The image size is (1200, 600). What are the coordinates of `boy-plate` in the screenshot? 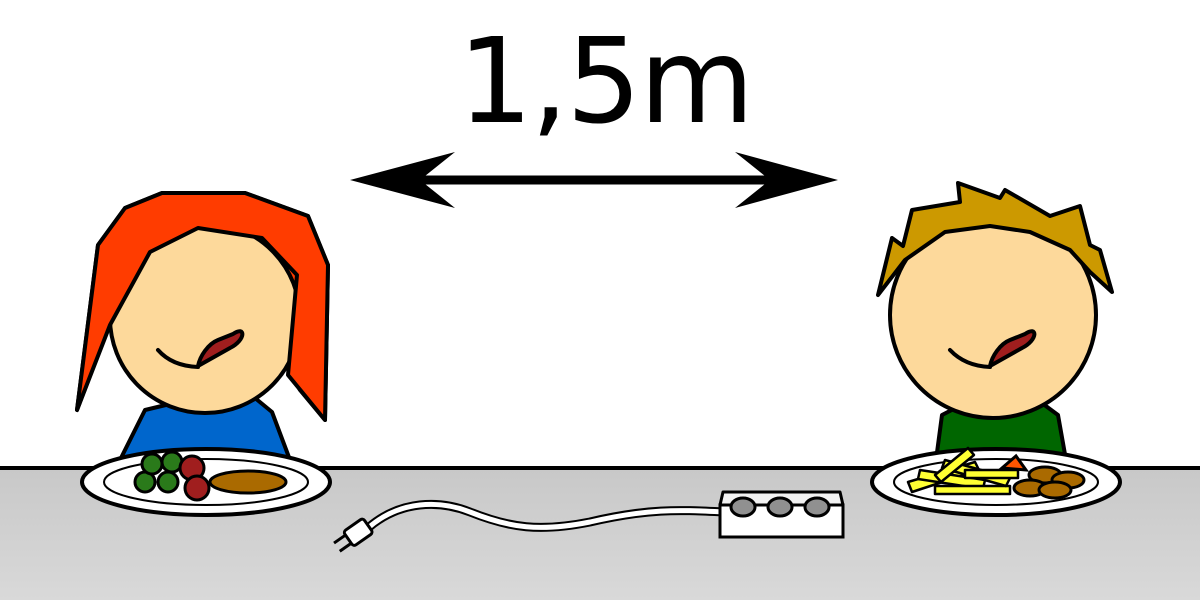 It's located at (996, 481).